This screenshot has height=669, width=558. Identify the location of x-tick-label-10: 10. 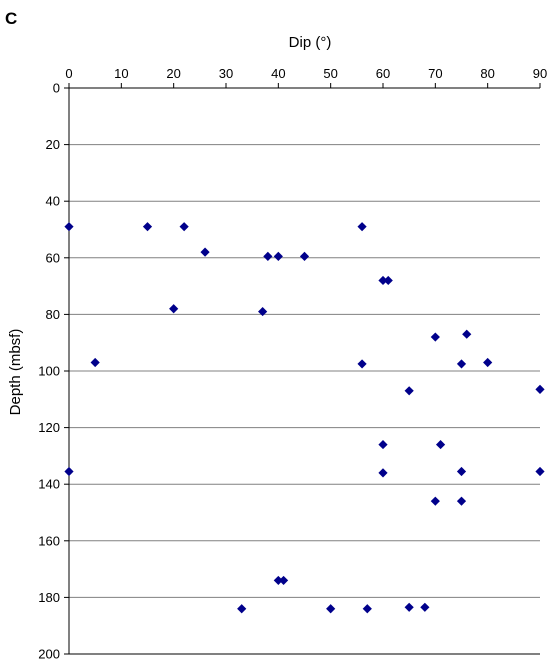
(121, 73).